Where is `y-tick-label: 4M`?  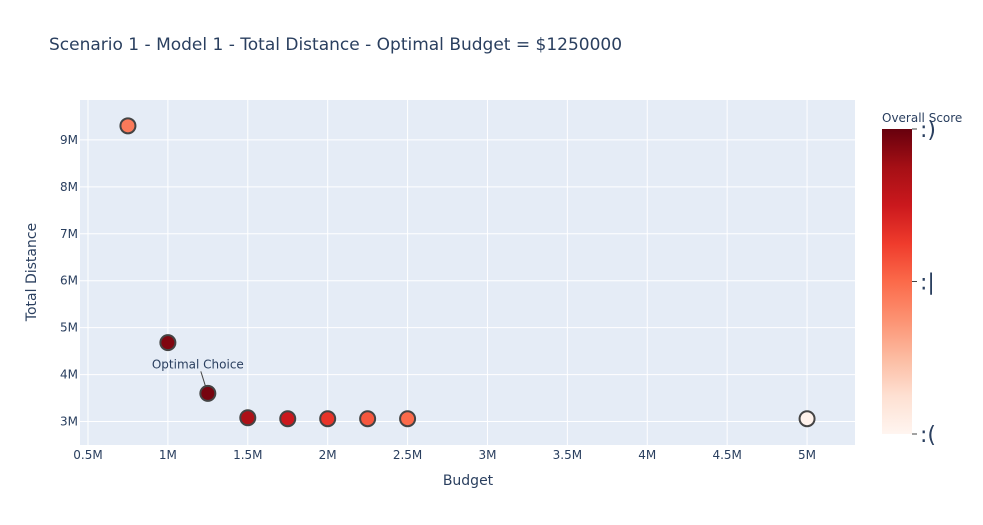
y-tick-label: 4M is located at coordinates (69, 375).